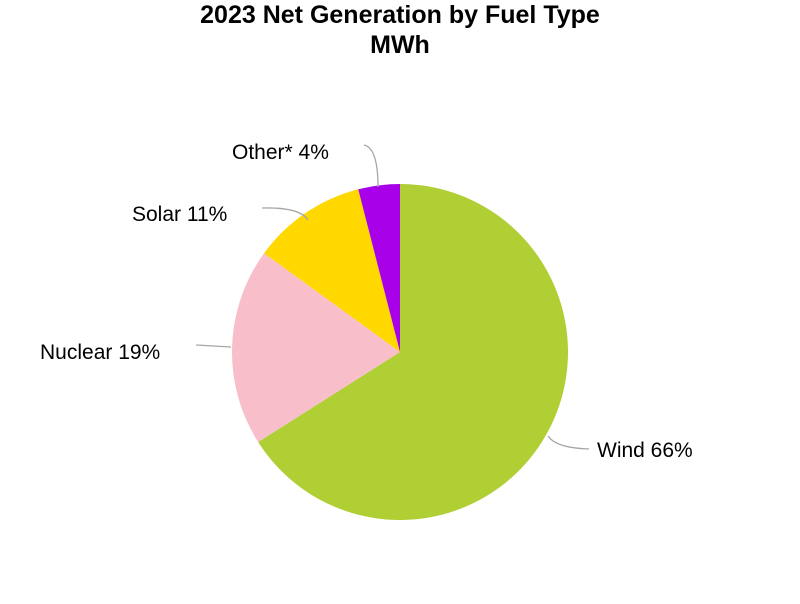  What do you see at coordinates (400, 30) in the screenshot?
I see `chart-title: 2023 Net Generation by Fuel Type MWh` at bounding box center [400, 30].